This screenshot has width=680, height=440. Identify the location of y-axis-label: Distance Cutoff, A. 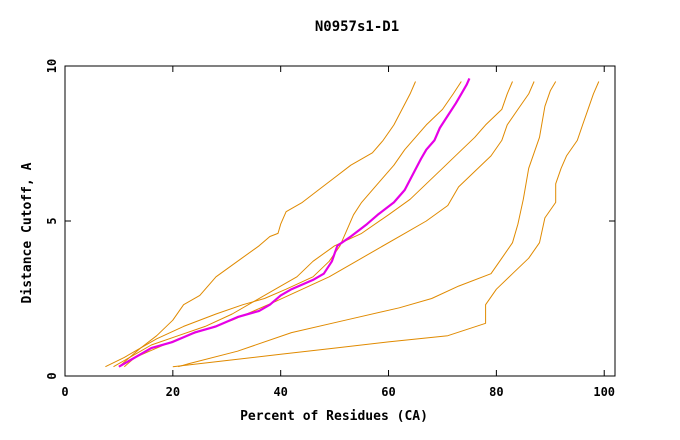
(27, 232).